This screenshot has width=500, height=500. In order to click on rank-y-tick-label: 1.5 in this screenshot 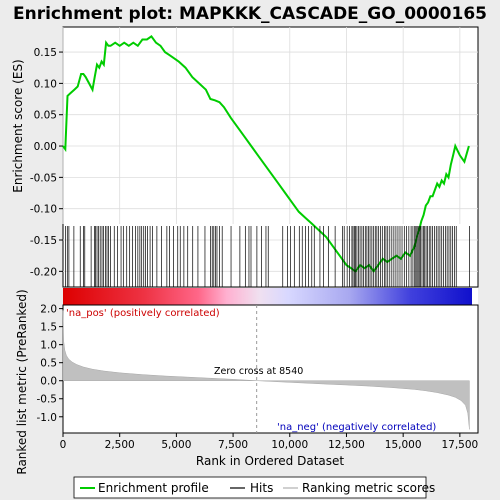, I will do `click(48, 328)`.